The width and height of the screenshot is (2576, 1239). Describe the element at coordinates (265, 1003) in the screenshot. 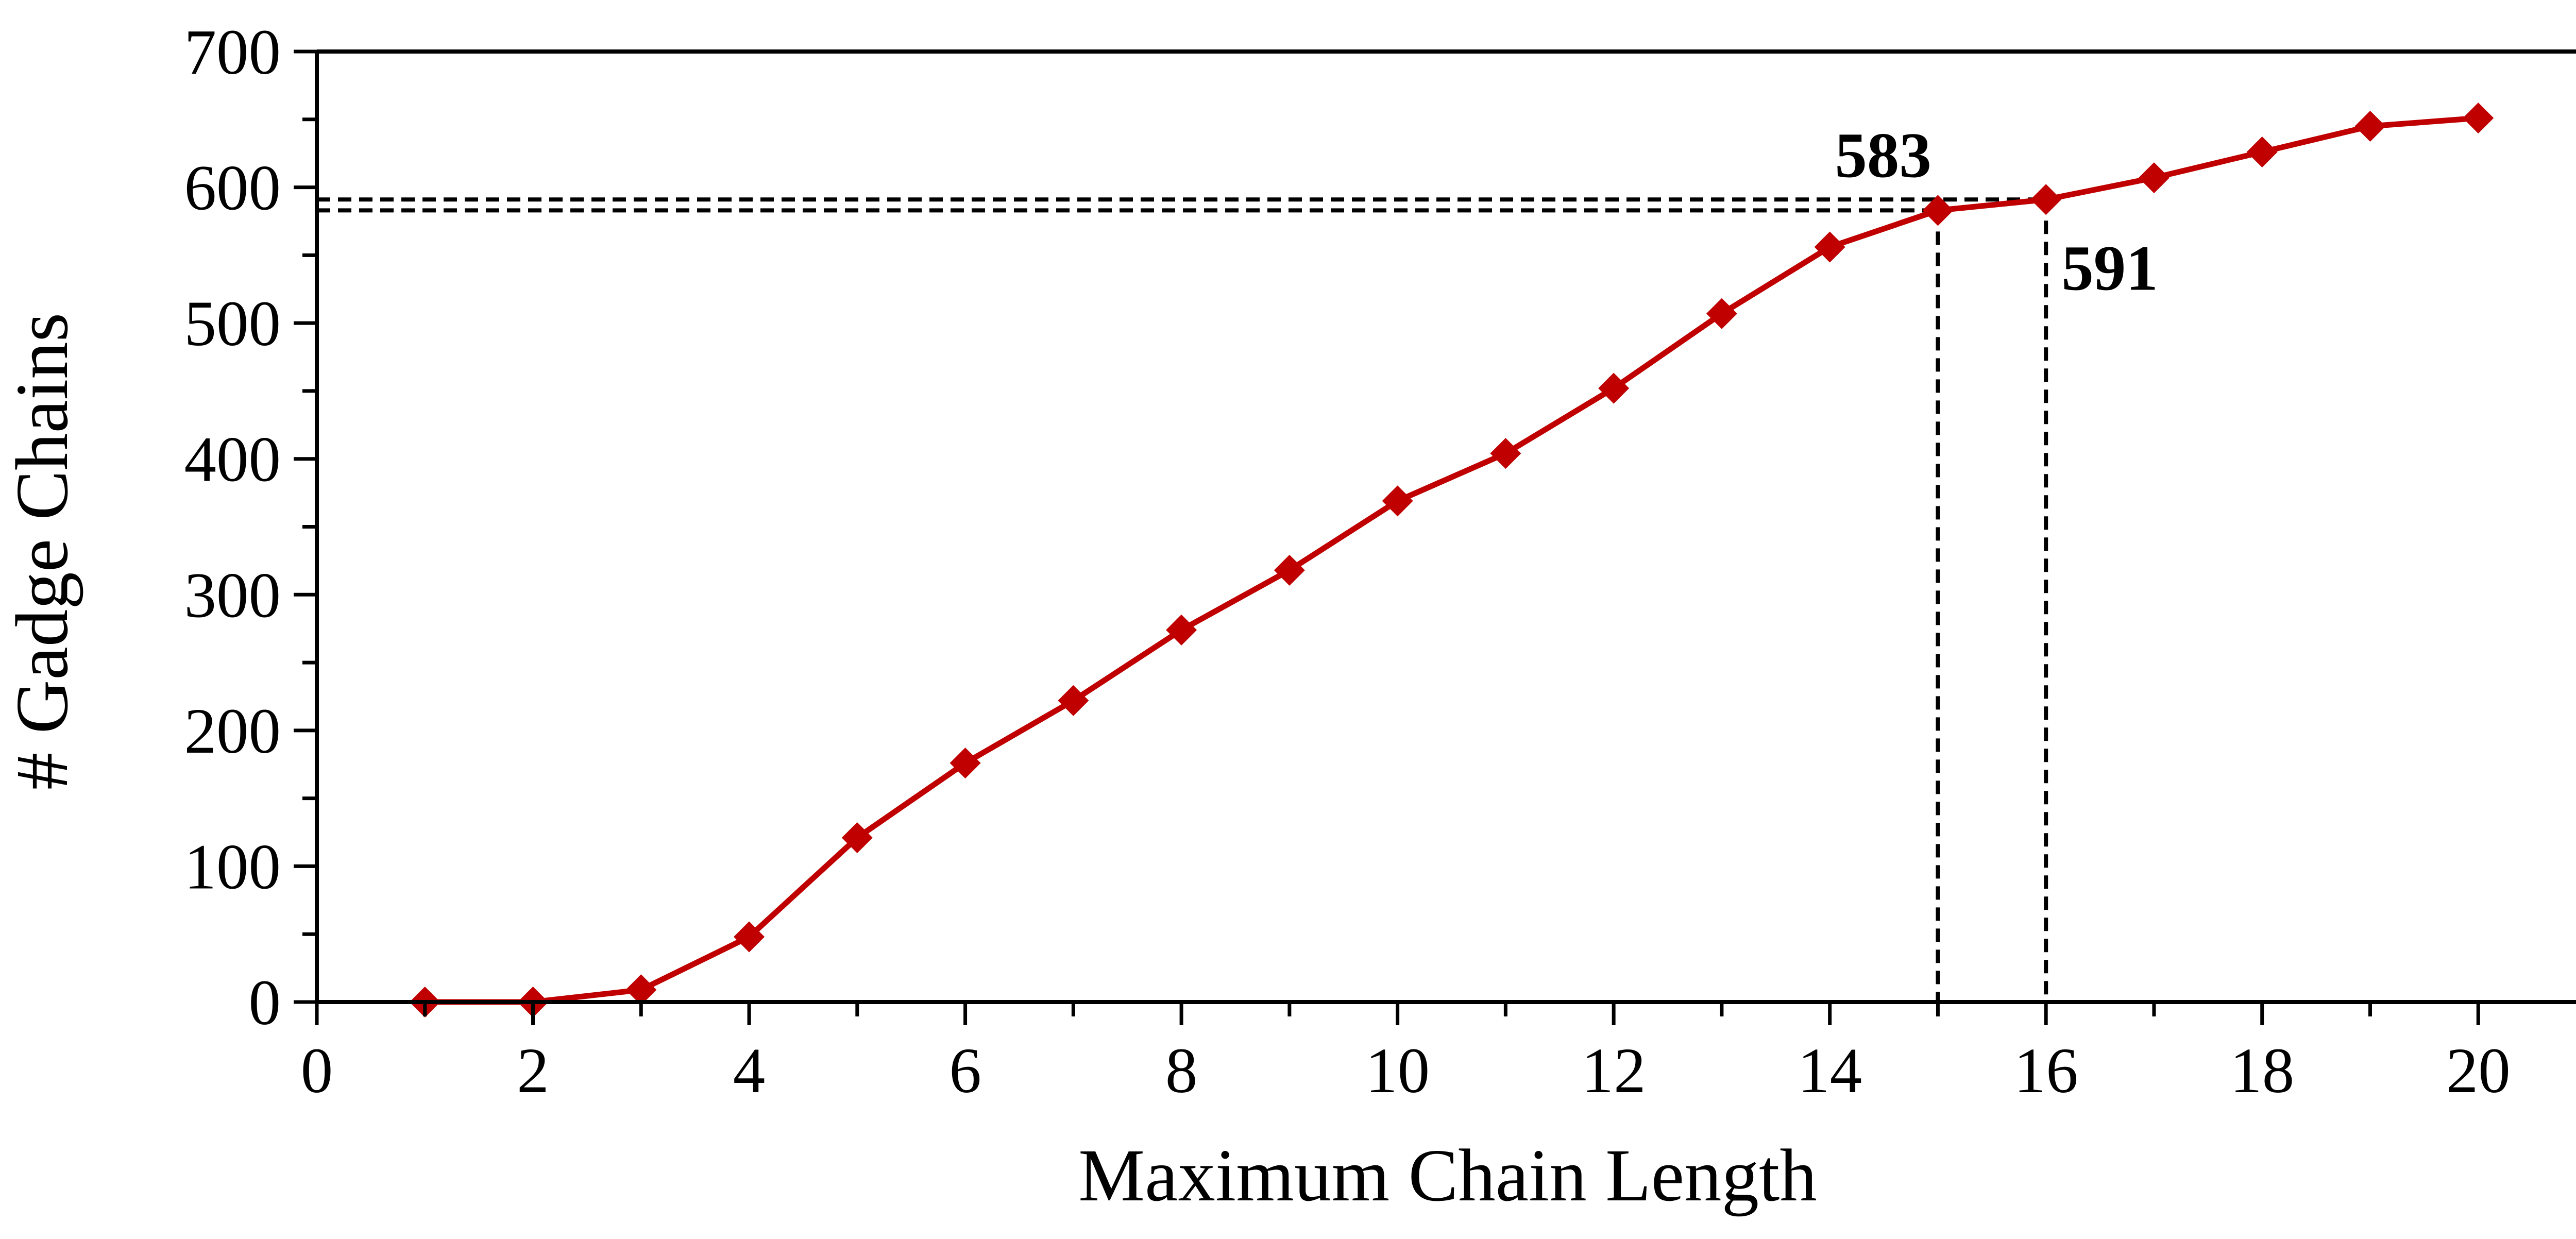

I see `y-tick-label: 0` at that location.